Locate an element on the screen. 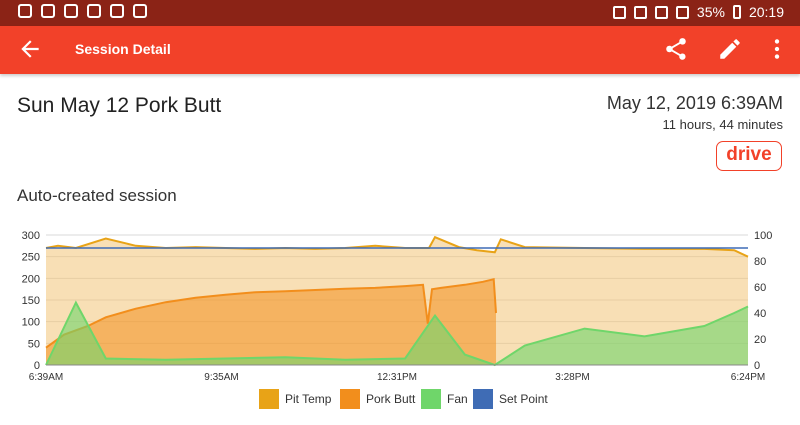 Image resolution: width=800 pixels, height=425 pixels. pencil-icon is located at coordinates (730, 49).